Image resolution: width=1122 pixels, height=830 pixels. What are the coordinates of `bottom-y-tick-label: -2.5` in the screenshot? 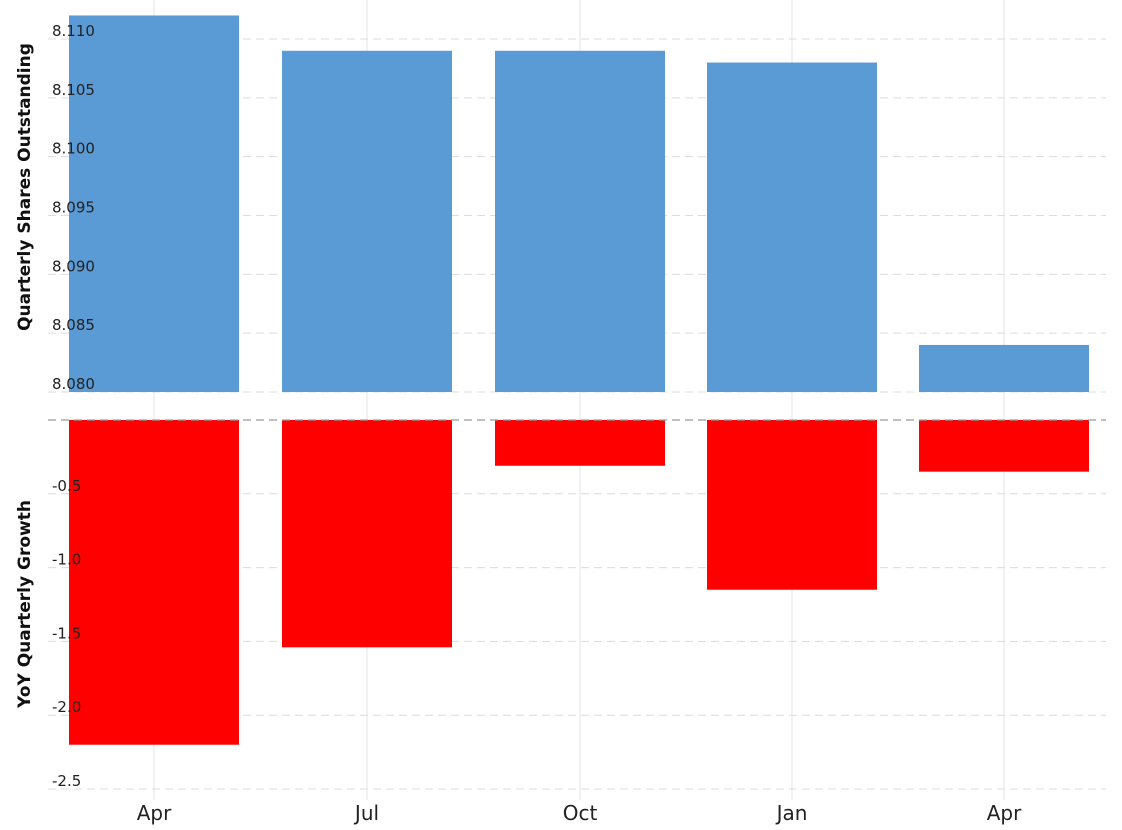 It's located at (66, 781).